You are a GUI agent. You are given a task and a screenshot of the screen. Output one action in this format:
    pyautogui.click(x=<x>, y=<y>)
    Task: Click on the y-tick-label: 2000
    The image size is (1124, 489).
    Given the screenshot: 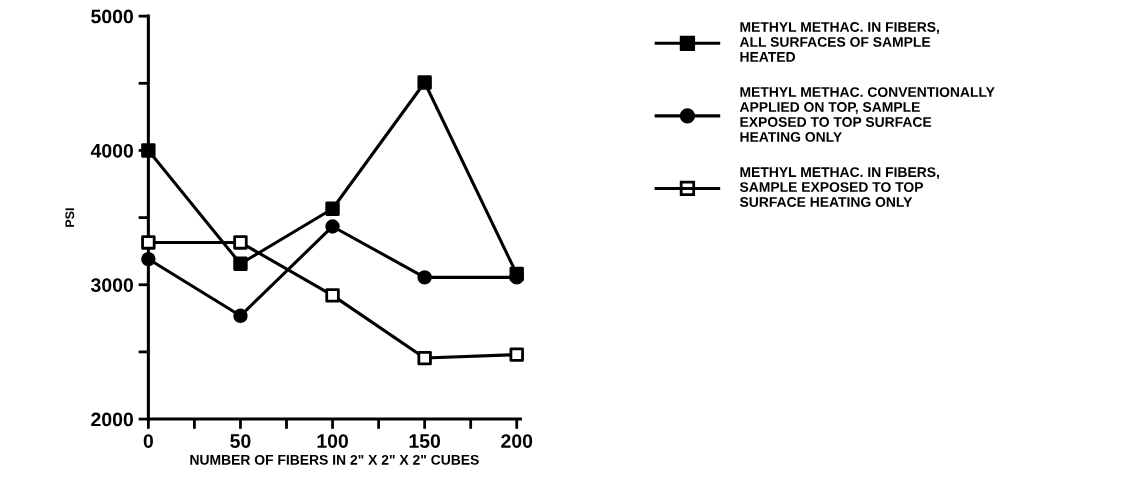 What is the action you would take?
    pyautogui.click(x=112, y=419)
    